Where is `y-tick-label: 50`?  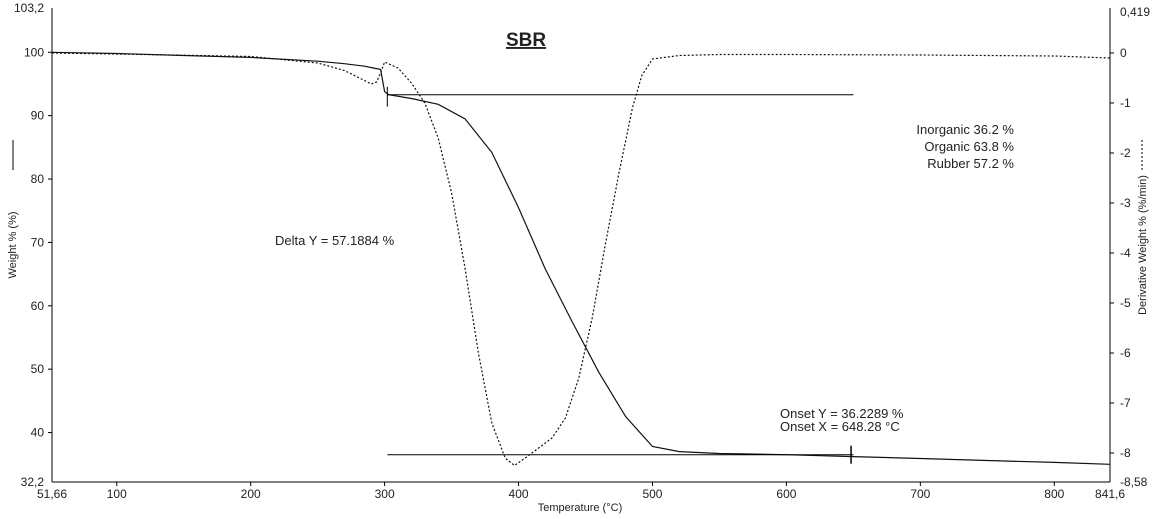
y-tick-label: 50 is located at coordinates (38, 369).